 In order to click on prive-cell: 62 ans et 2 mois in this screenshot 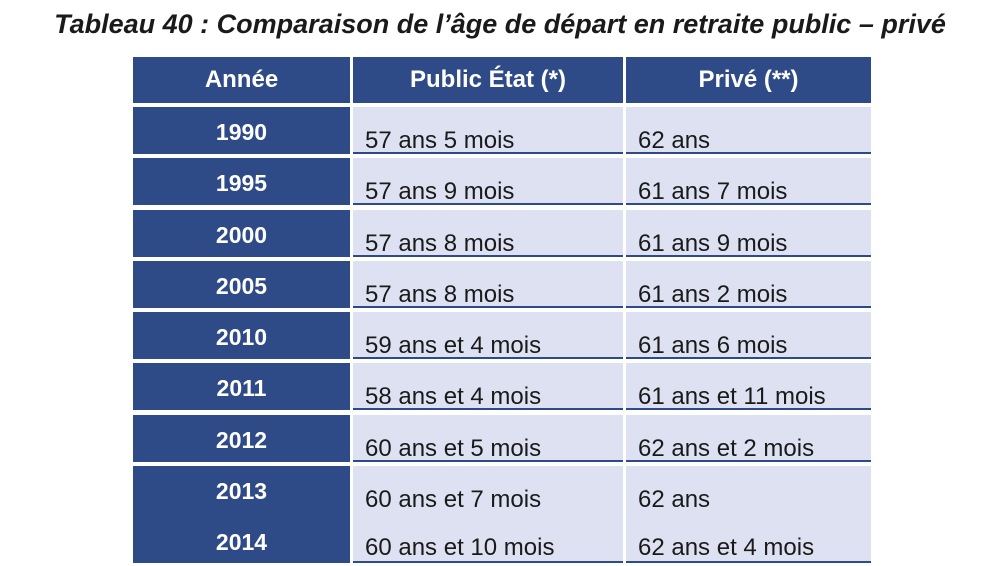, I will do `click(748, 438)`.